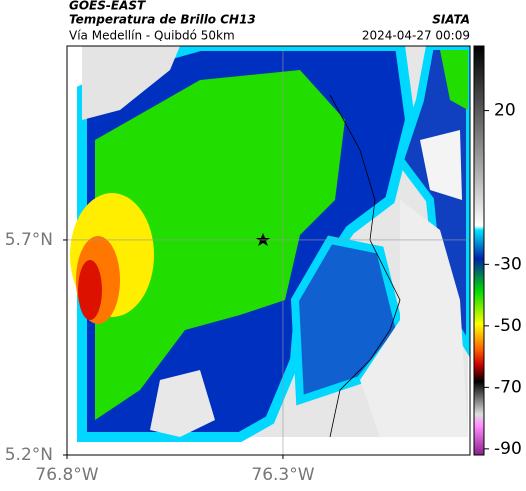 The height and width of the screenshot is (491, 526). What do you see at coordinates (152, 36) in the screenshot?
I see `route: Vía Medellín - Quibdó 50km` at bounding box center [152, 36].